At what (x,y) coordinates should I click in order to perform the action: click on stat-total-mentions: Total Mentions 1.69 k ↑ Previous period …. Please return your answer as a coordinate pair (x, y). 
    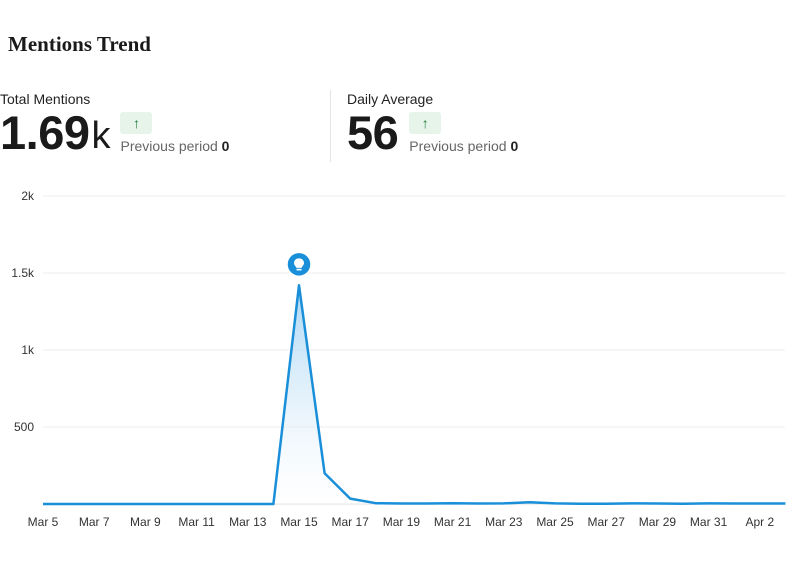
    Looking at the image, I should click on (114, 123).